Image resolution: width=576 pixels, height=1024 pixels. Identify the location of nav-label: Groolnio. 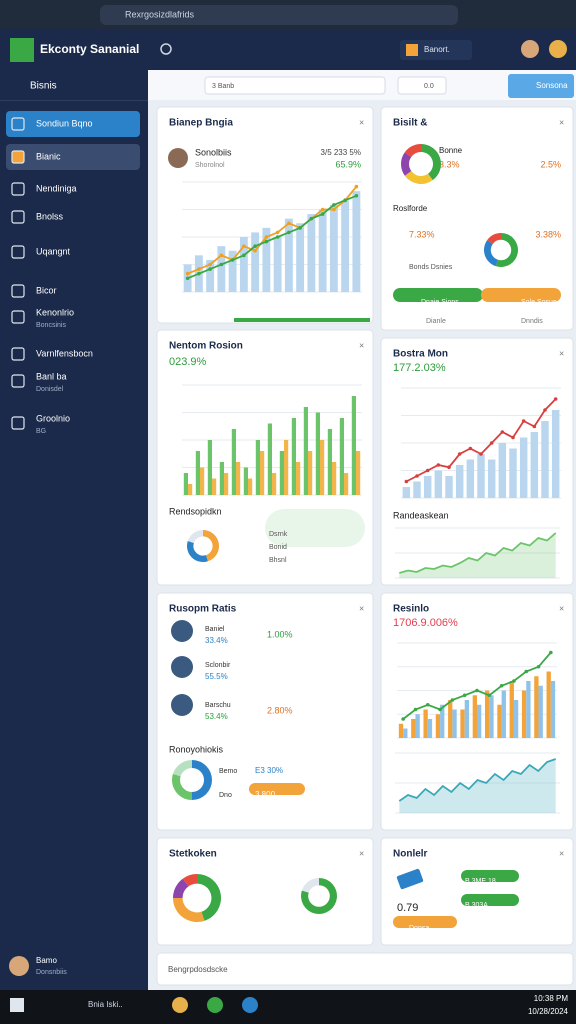
(53, 418).